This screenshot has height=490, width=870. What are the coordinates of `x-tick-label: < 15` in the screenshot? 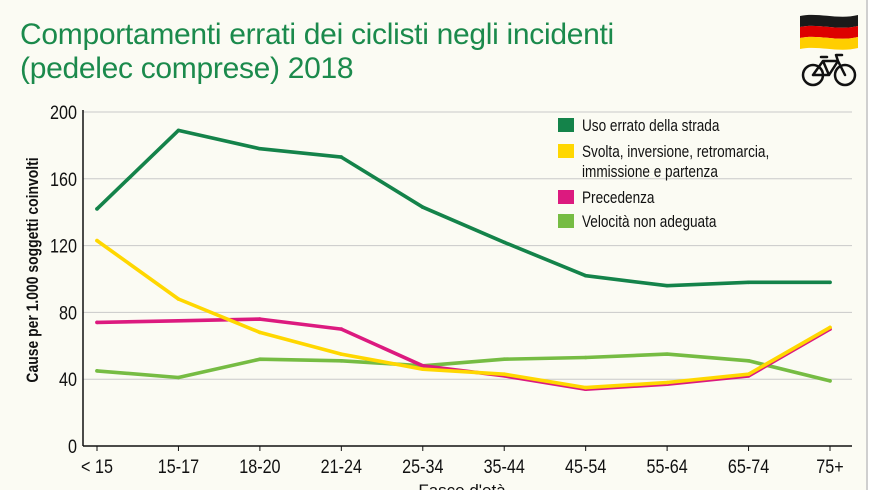 It's located at (97, 467).